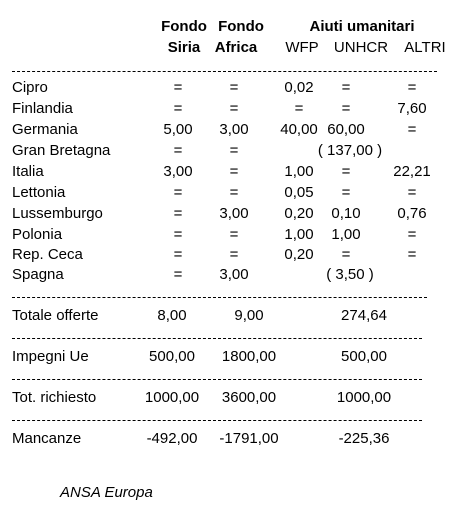  What do you see at coordinates (39, 192) in the screenshot?
I see `row-label: Lettonia` at bounding box center [39, 192].